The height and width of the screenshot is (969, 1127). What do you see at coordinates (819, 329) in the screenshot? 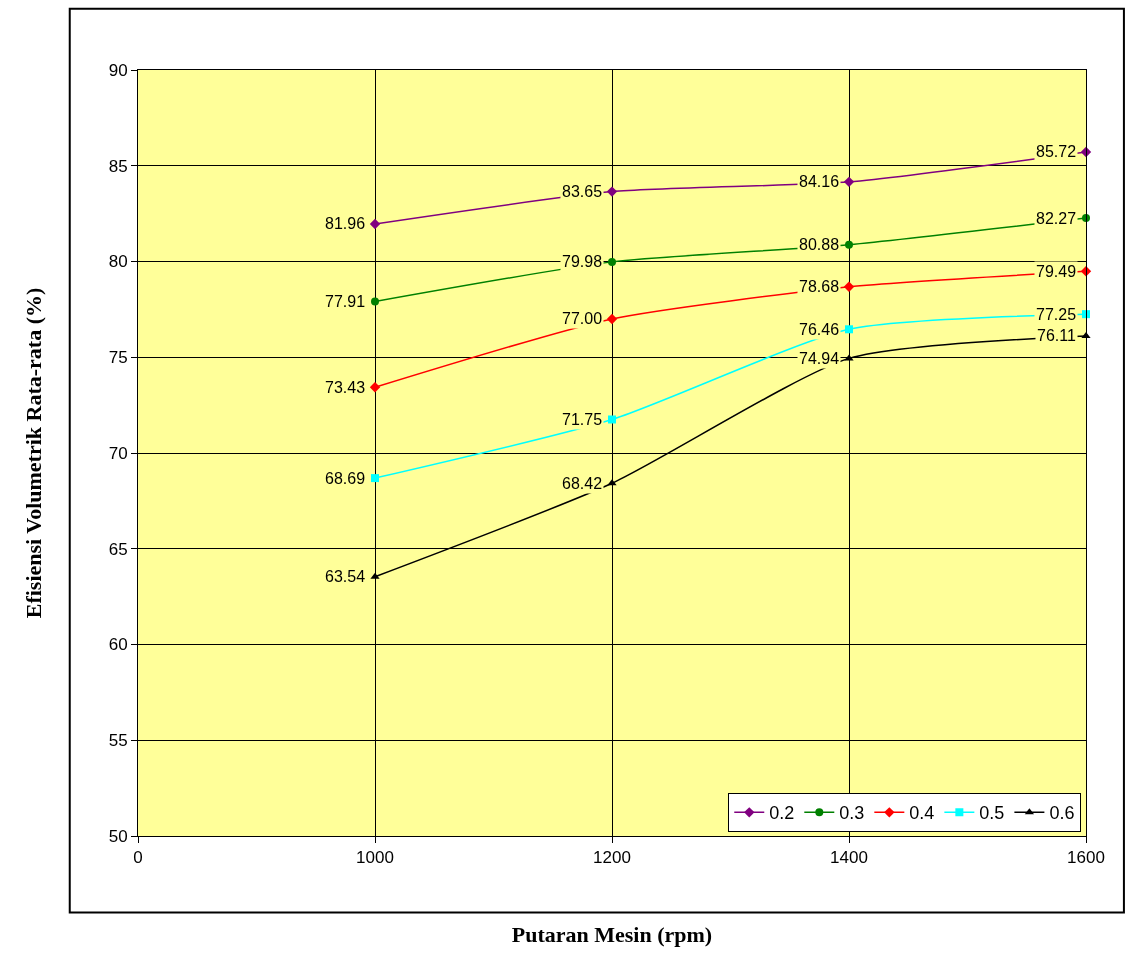
I see `data-label: 76.46` at bounding box center [819, 329].